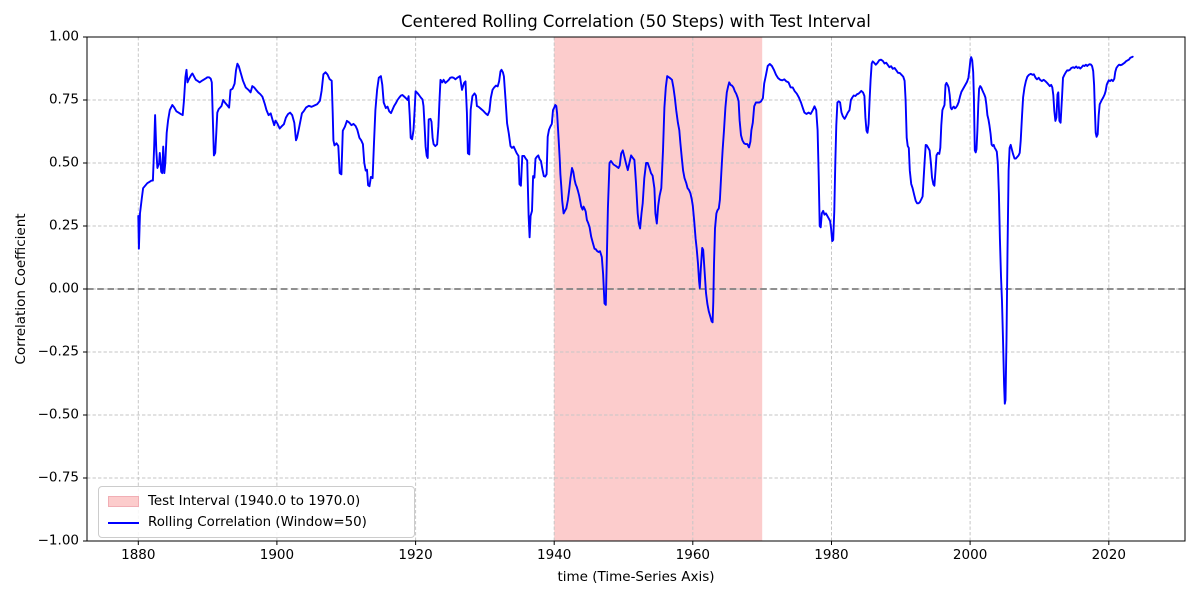  I want to click on legend-label-test-interval: Test Interval (1940.0 to 1970.0), so click(254, 501).